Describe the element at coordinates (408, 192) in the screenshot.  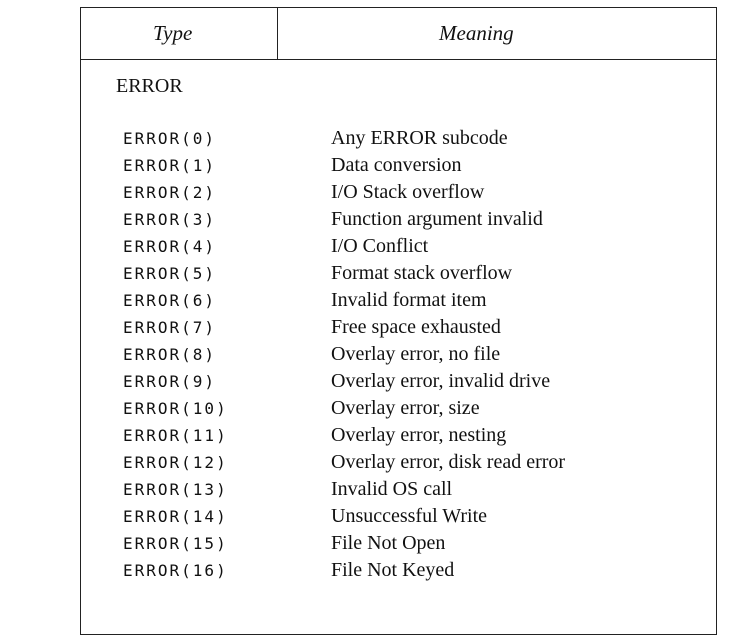
I see `error-meaning: I/O Stack overflow` at that location.